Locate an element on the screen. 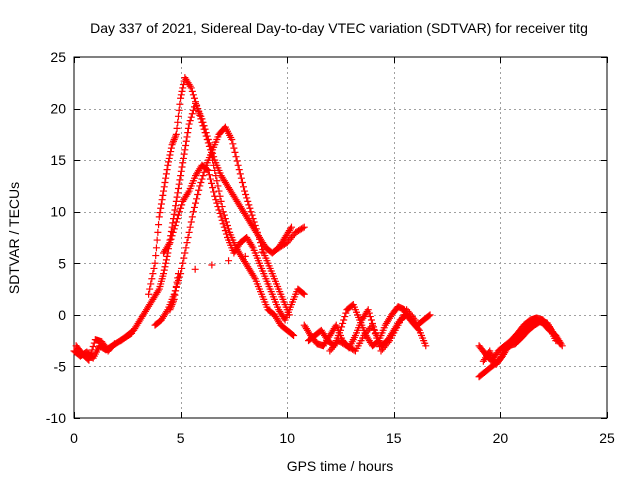  y-tick-label: -5 is located at coordinates (60, 366).